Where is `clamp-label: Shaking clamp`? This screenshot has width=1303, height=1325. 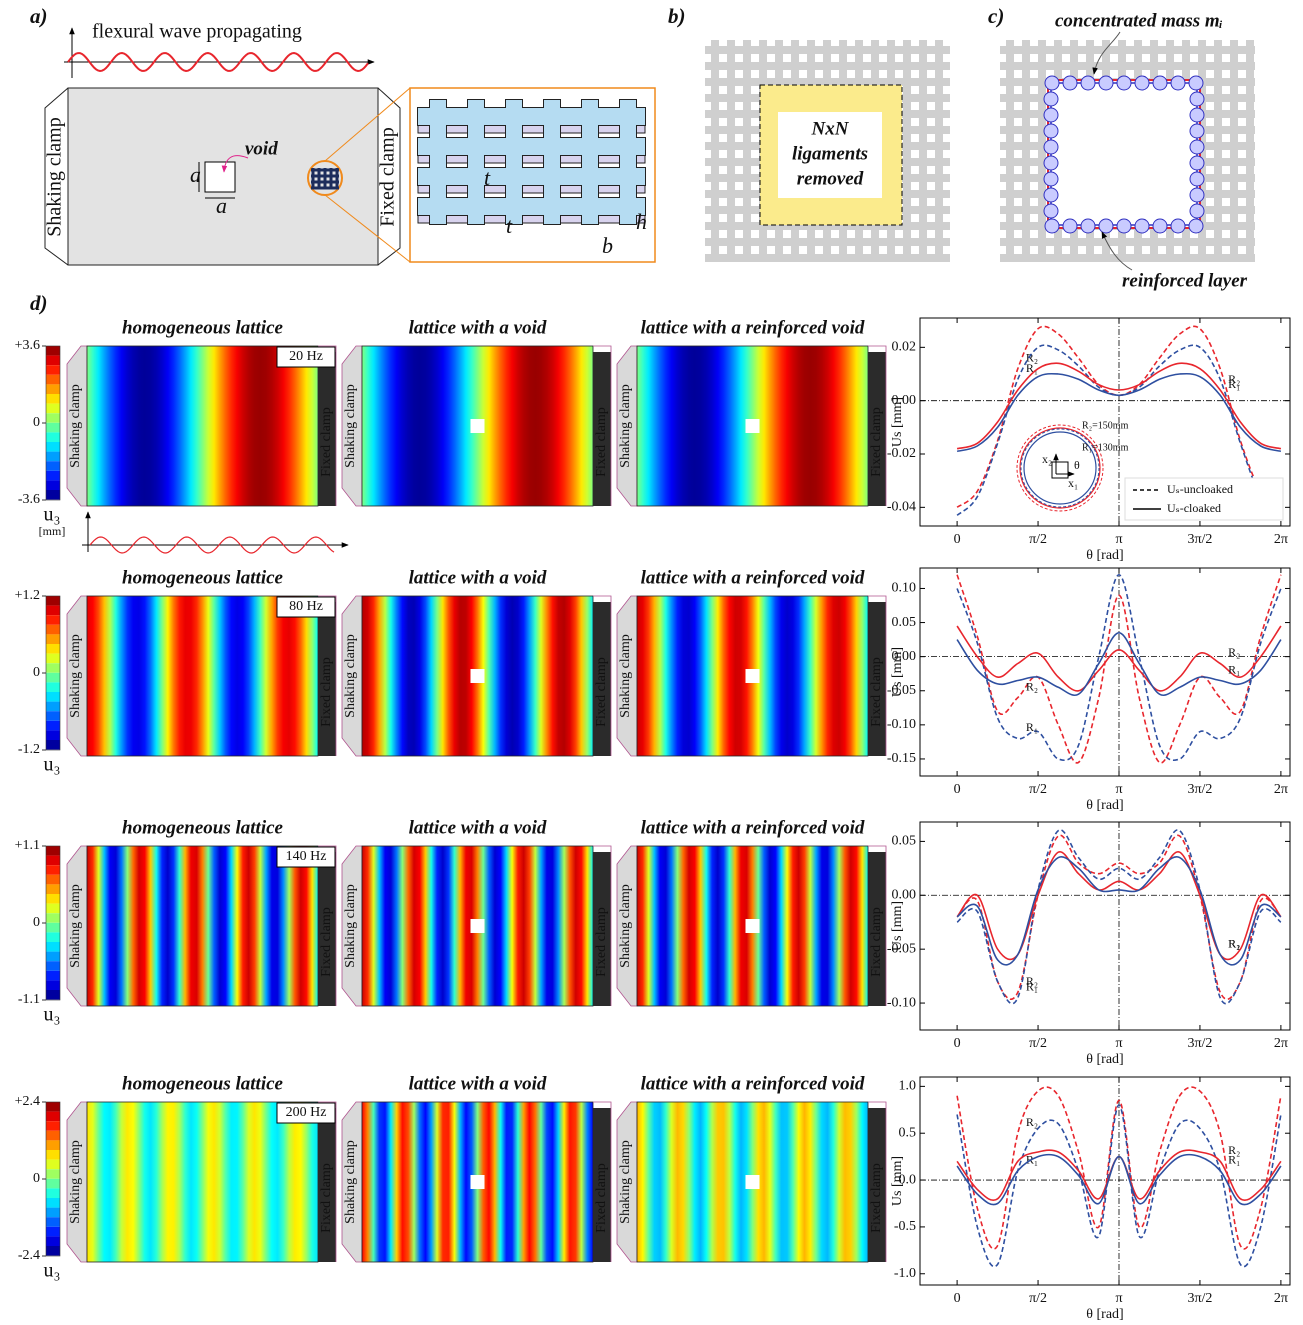
clamp-label: Shaking clamp is located at coordinates (350, 676).